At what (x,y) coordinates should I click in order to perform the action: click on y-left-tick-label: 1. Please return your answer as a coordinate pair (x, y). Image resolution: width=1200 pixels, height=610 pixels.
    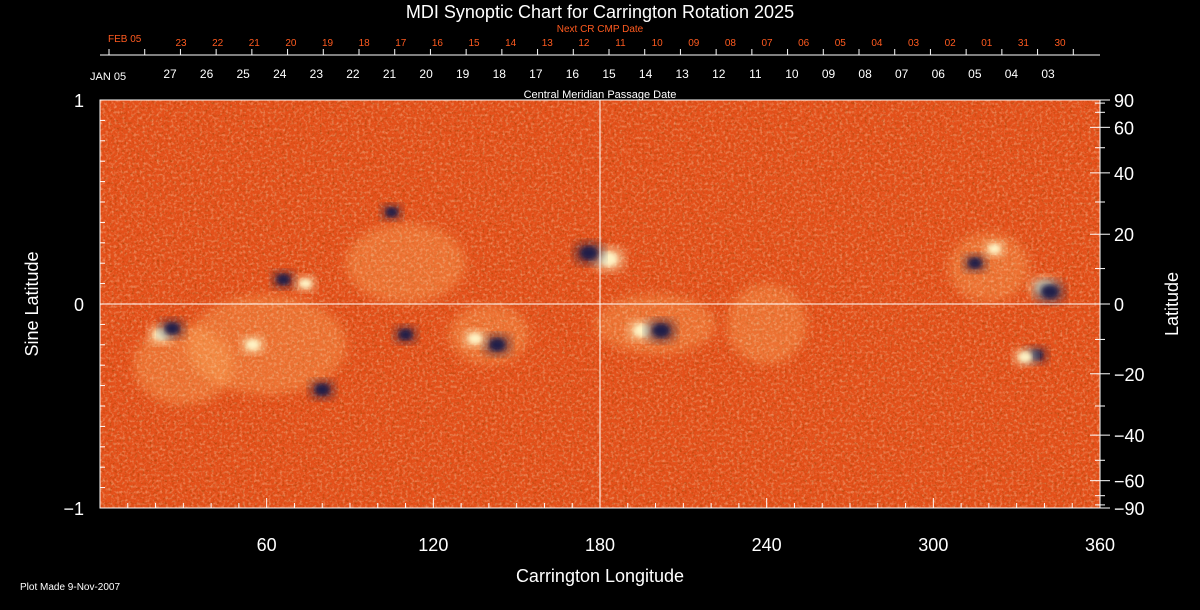
    Looking at the image, I should click on (79, 101).